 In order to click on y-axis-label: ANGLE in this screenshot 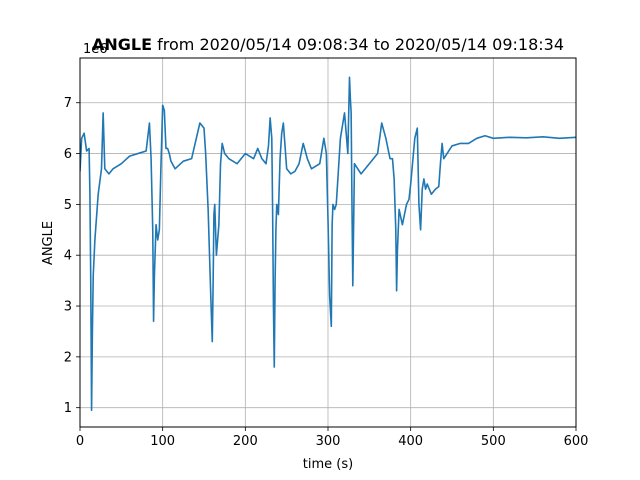, I will do `click(48, 243)`.